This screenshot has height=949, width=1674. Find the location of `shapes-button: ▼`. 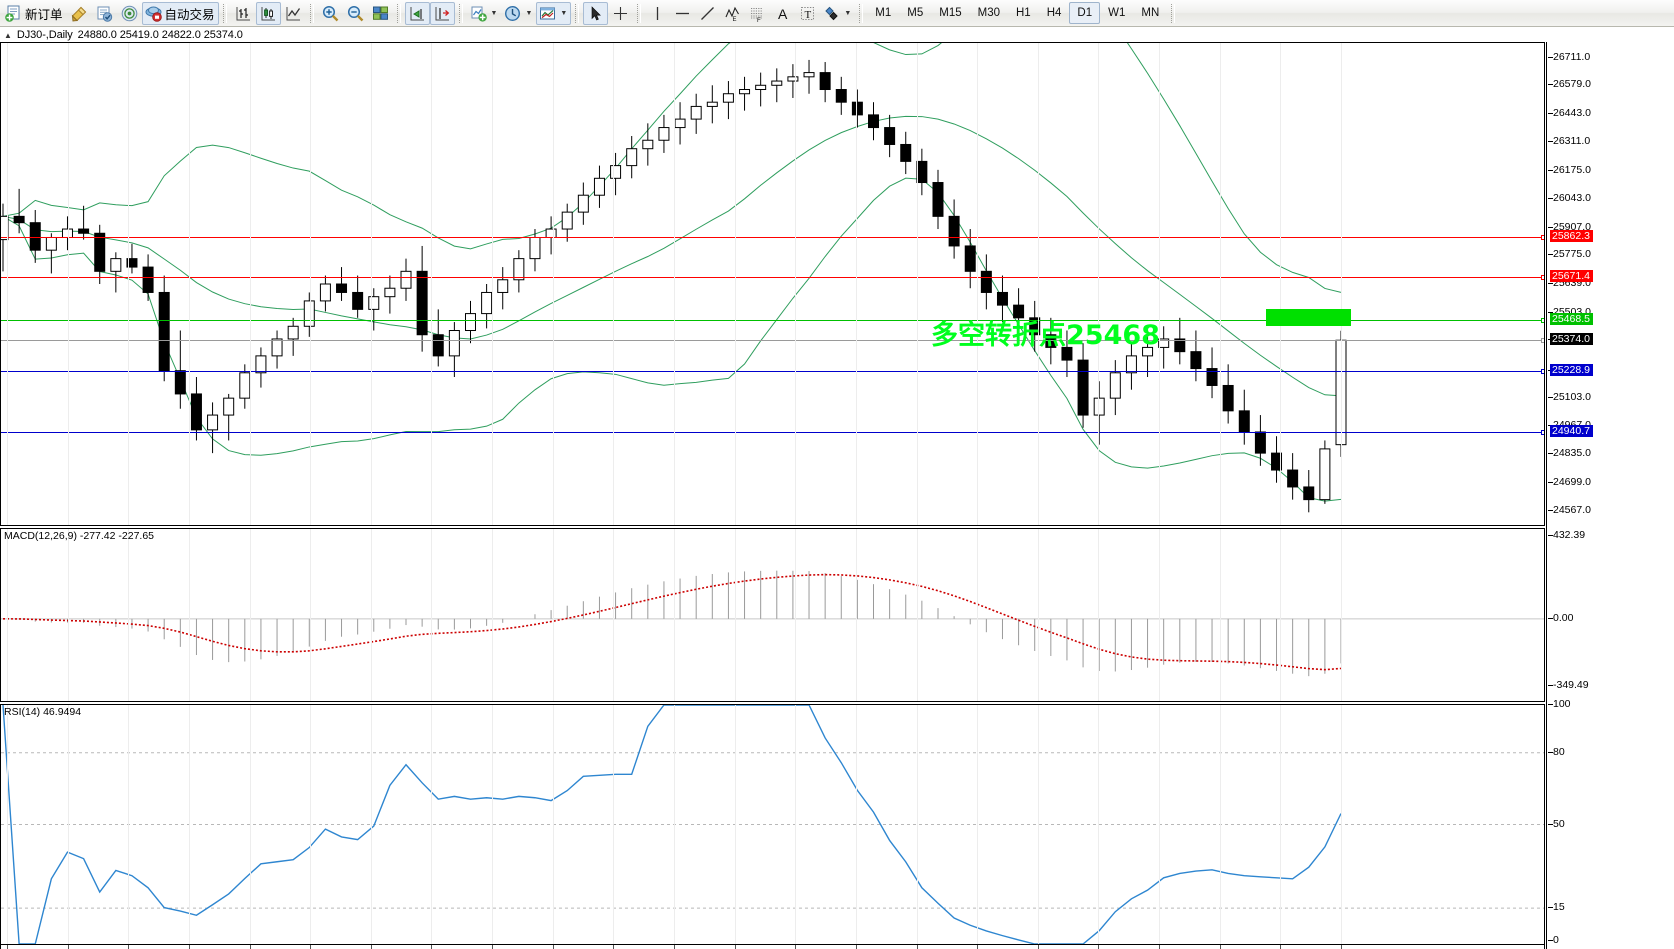

shapes-button: ▼ is located at coordinates (837, 13).